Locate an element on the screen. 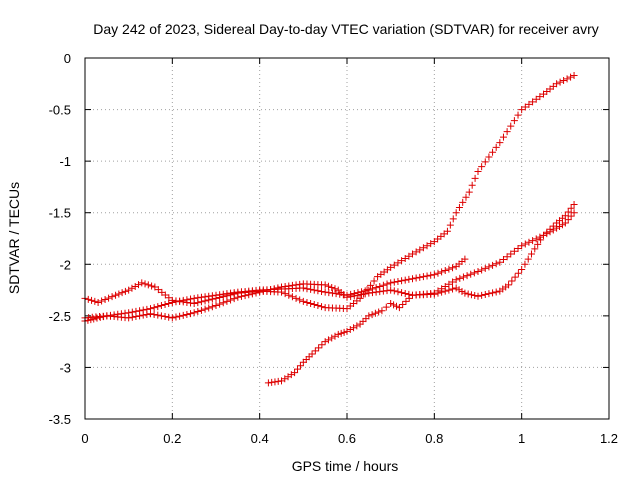 Image resolution: width=640 pixels, height=480 pixels. x-tick-label: 0.2 is located at coordinates (172, 438).